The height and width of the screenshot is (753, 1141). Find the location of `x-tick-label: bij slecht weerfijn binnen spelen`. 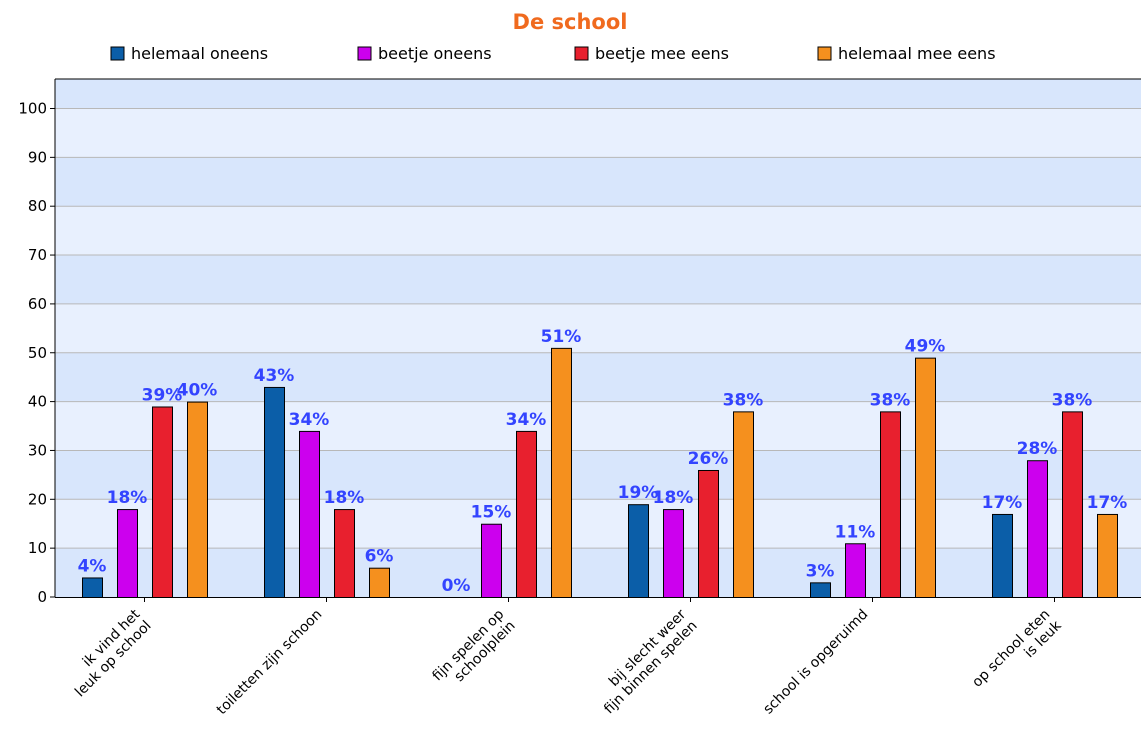

x-tick-label: bij slecht weerfijn binnen spelen is located at coordinates (645, 661).